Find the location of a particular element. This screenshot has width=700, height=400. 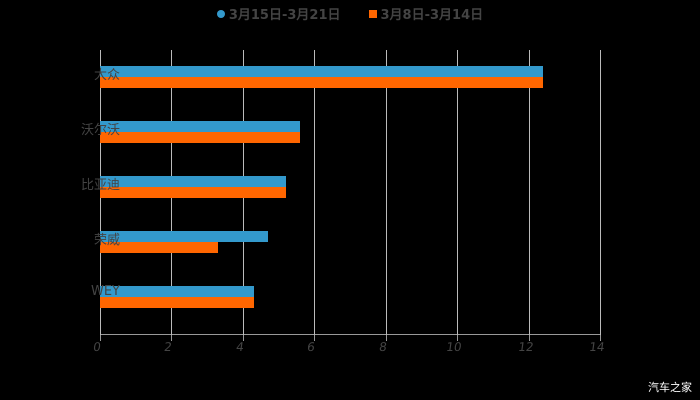

category-label: 大众 is located at coordinates (106, 75).